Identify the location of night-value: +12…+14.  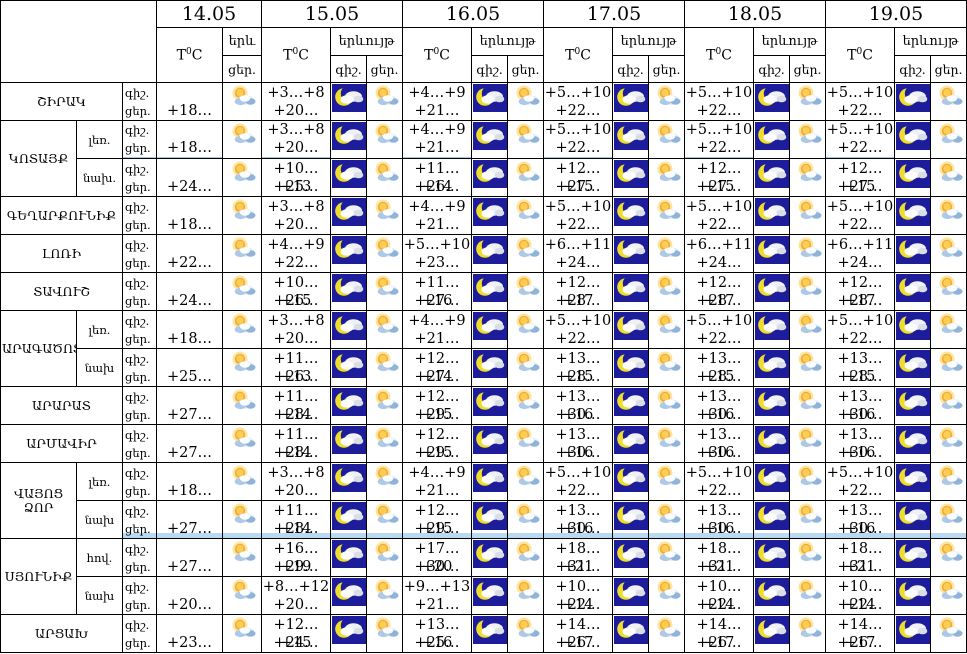
(437, 367).